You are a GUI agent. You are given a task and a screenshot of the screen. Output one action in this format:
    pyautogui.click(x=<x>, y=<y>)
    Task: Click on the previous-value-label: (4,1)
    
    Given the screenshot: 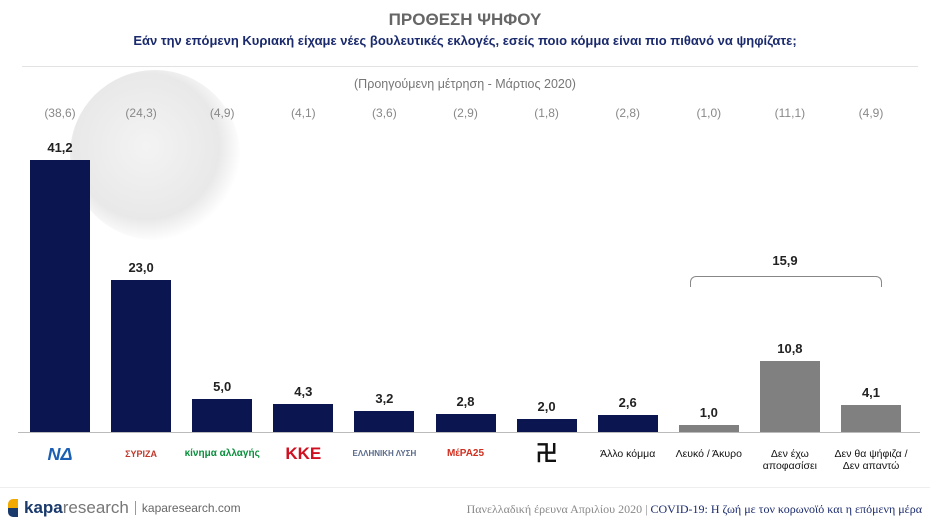 What is the action you would take?
    pyautogui.click(x=303, y=113)
    